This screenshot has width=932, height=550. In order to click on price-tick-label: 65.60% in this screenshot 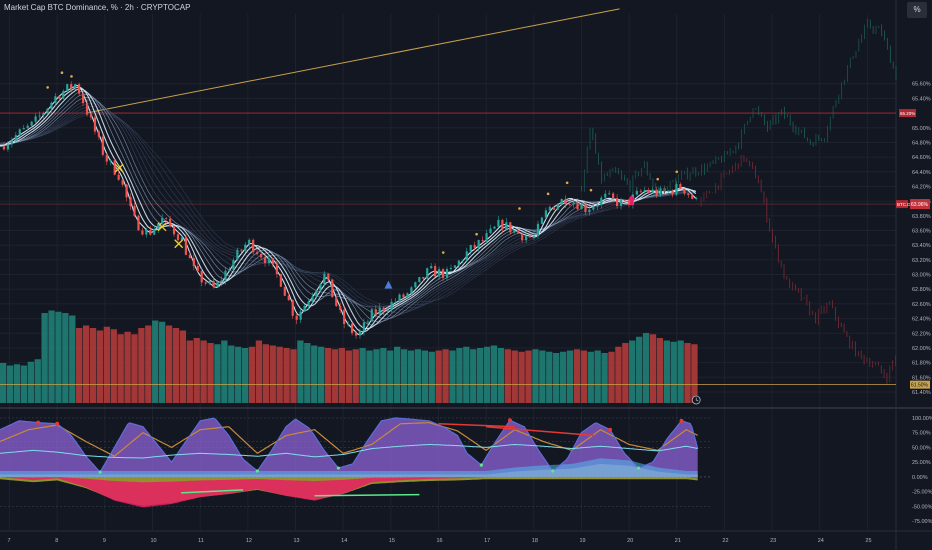, I will do `click(921, 85)`.